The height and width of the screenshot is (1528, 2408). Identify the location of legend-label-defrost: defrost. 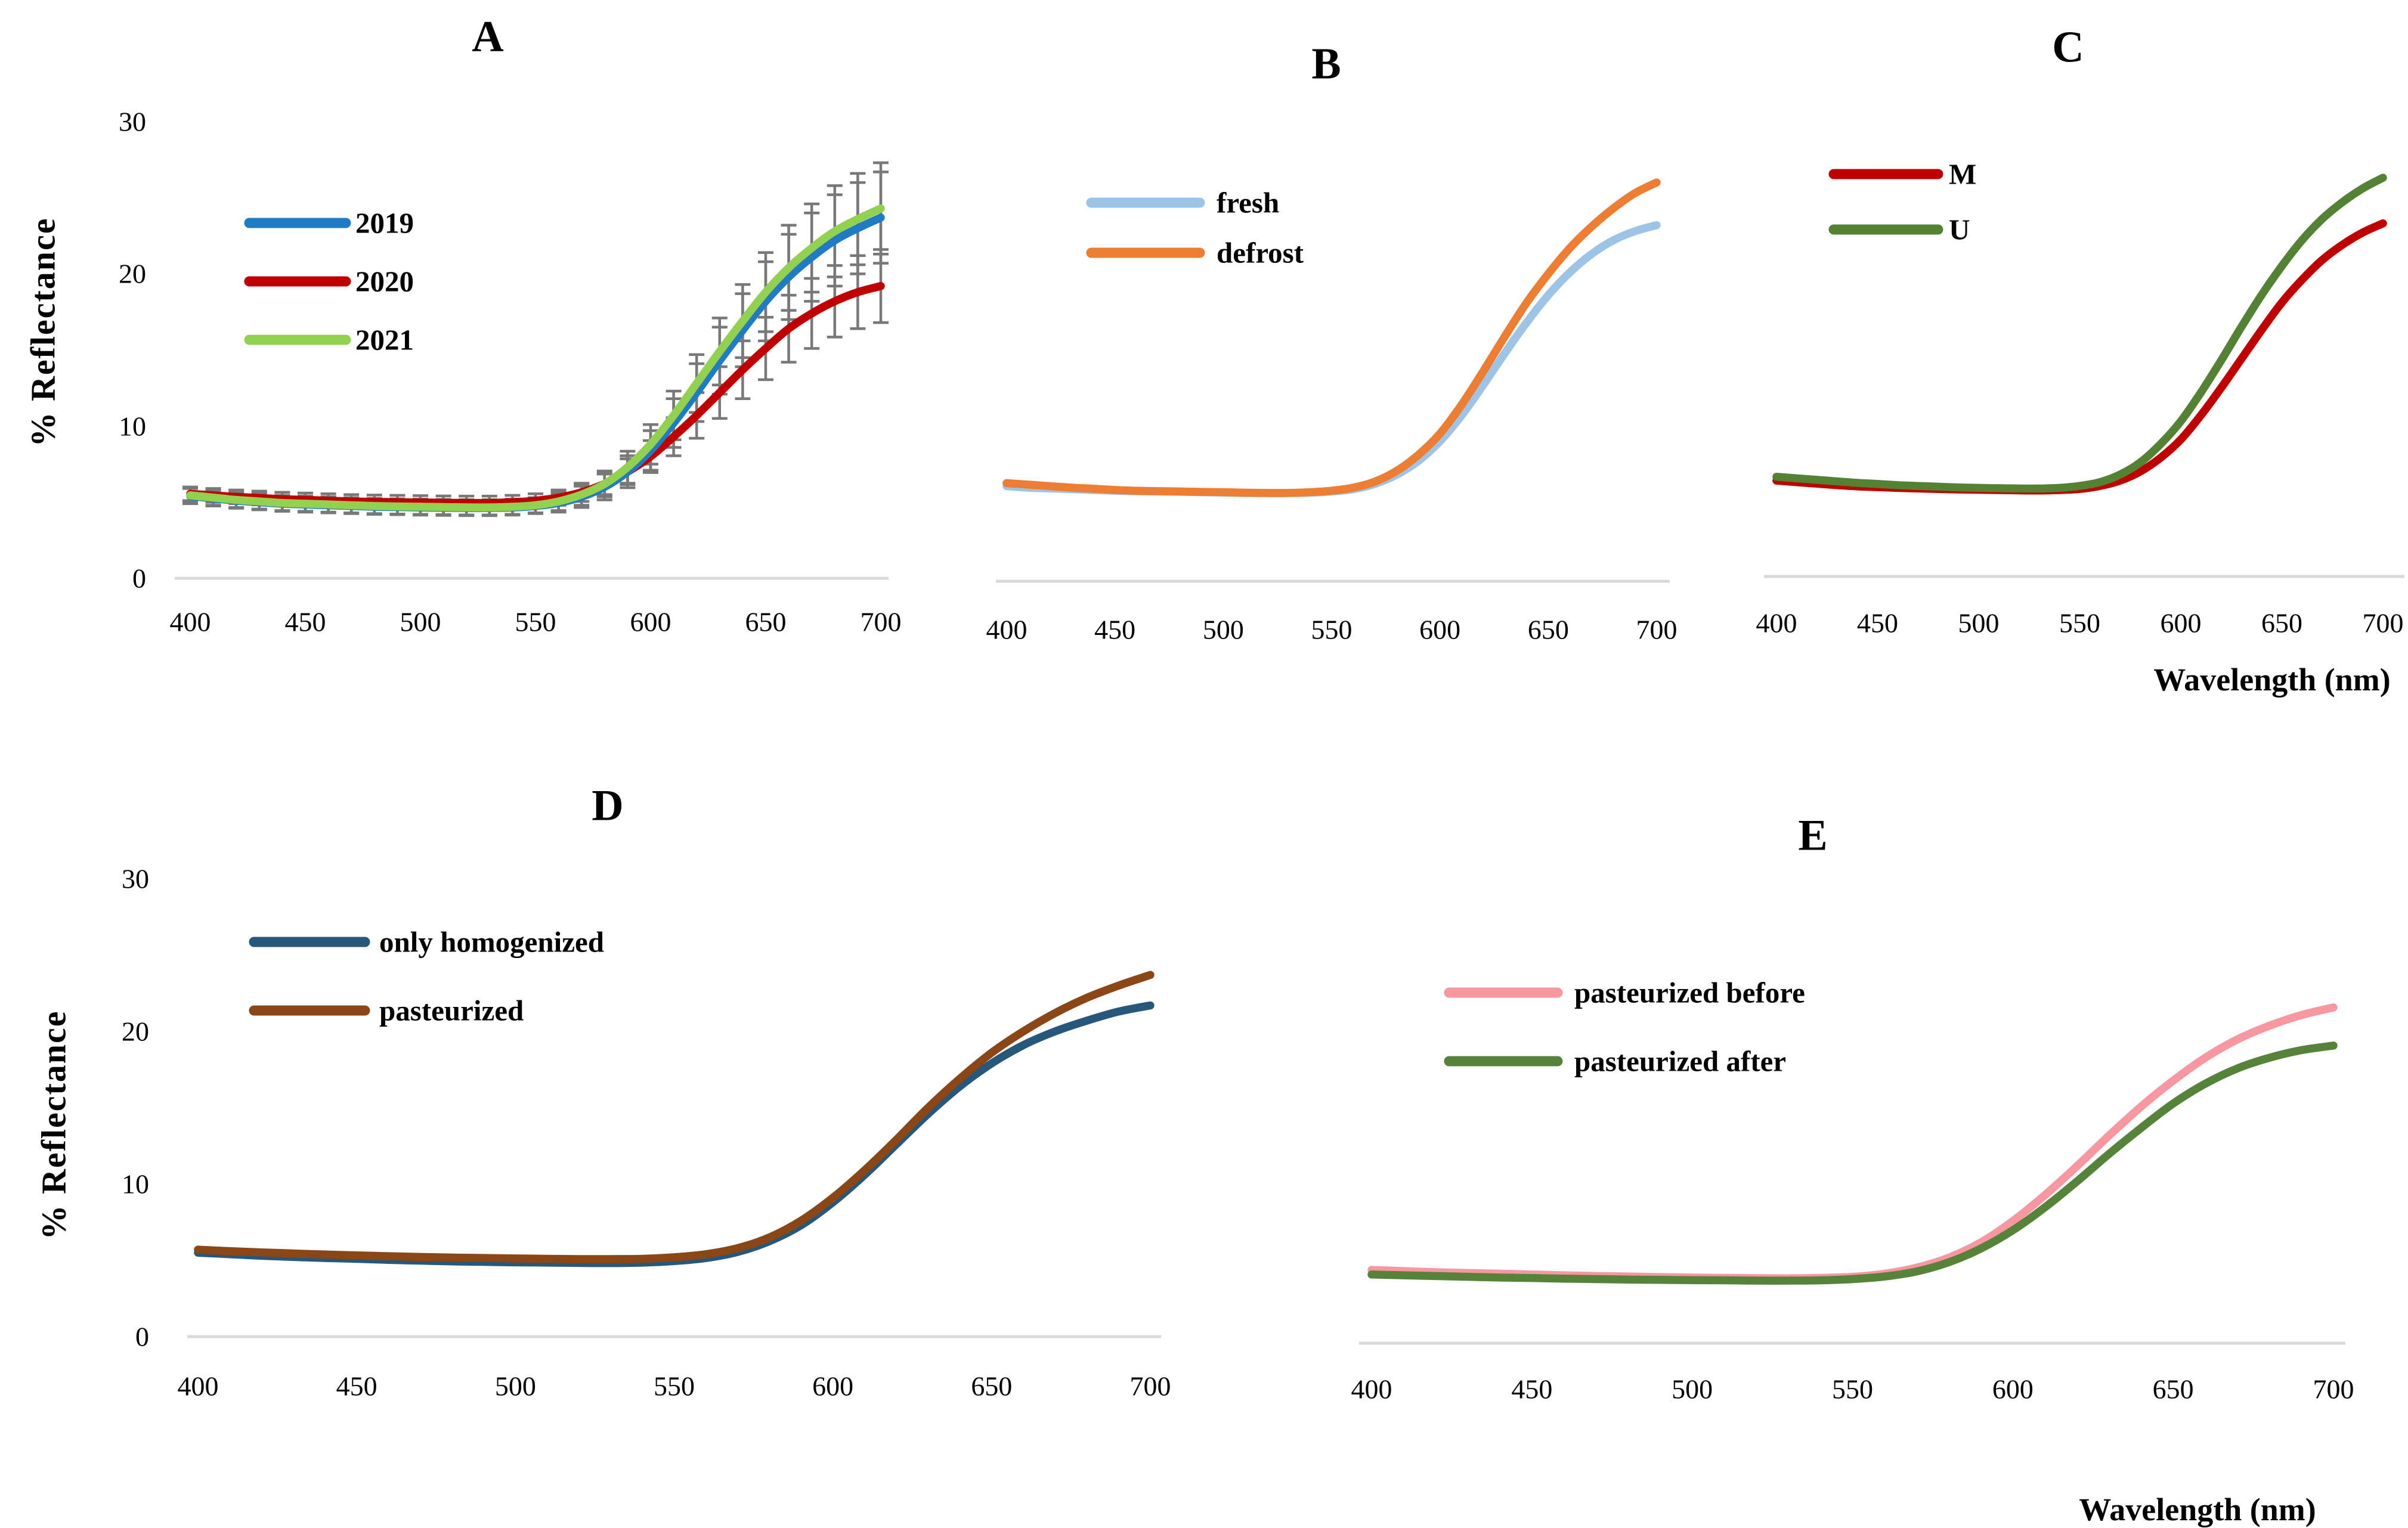
(1260, 252).